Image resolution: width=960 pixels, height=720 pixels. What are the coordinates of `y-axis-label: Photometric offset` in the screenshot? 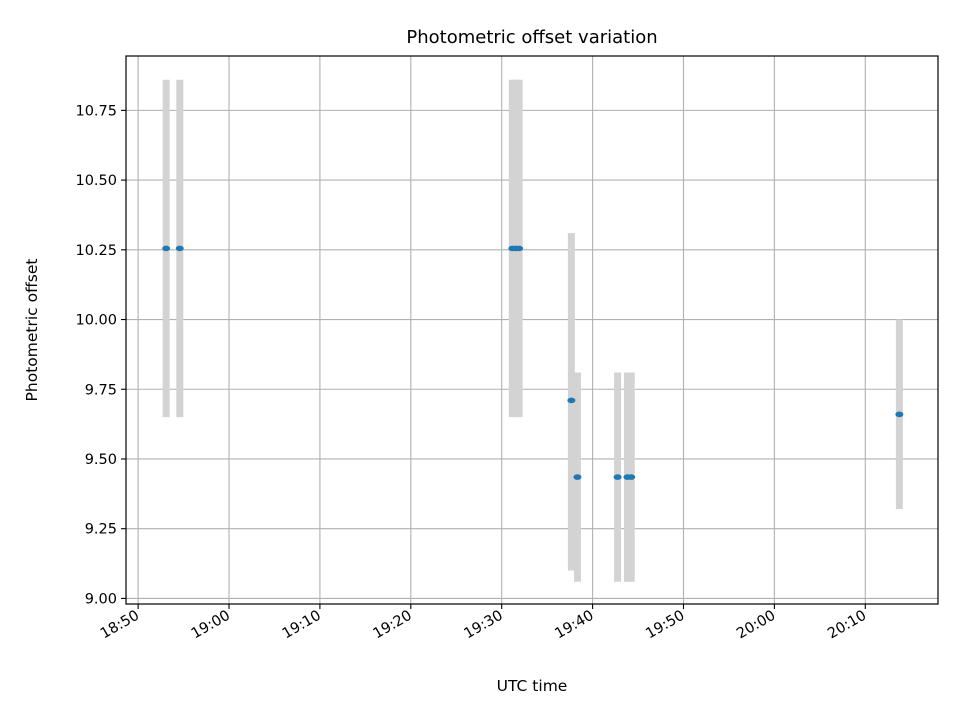 It's located at (32, 330).